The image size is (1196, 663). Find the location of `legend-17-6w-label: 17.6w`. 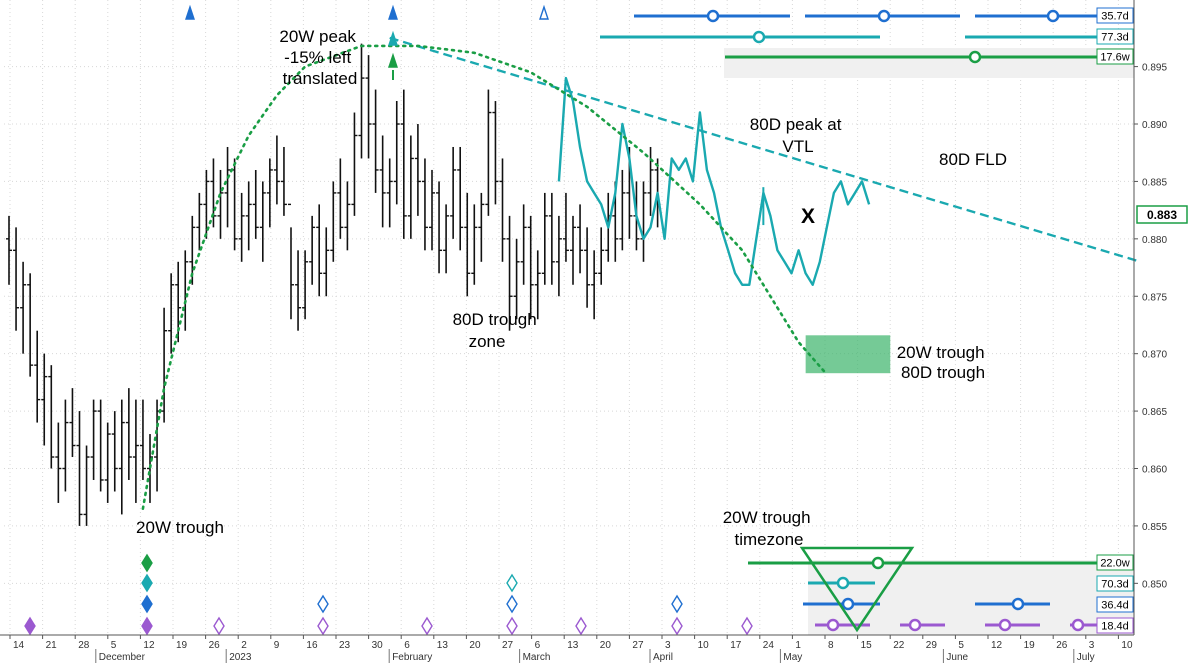

legend-17-6w-label: 17.6w is located at coordinates (1114, 58).